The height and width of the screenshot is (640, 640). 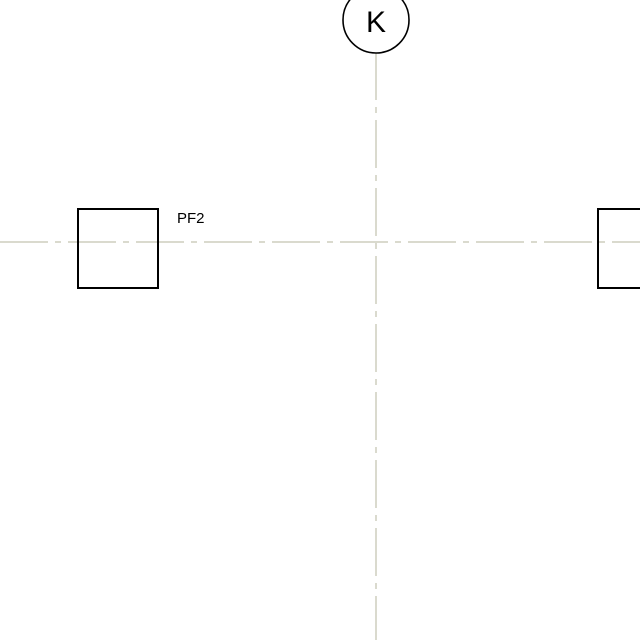 What do you see at coordinates (118, 248) in the screenshot?
I see `pad-footing-left` at bounding box center [118, 248].